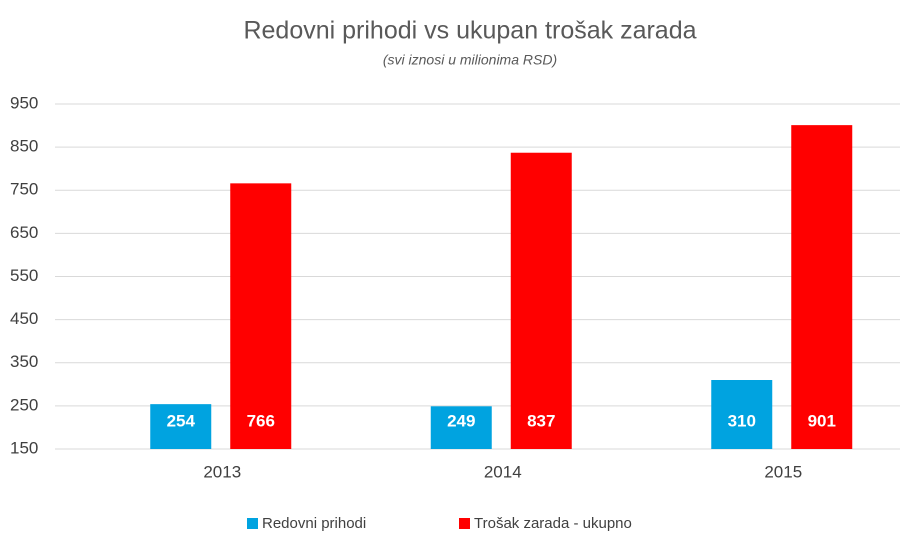 This screenshot has height=538, width=913. Describe the element at coordinates (469, 31) in the screenshot. I see `chart-title: Redovni prihodi vs ukupan trošak zarada` at that location.